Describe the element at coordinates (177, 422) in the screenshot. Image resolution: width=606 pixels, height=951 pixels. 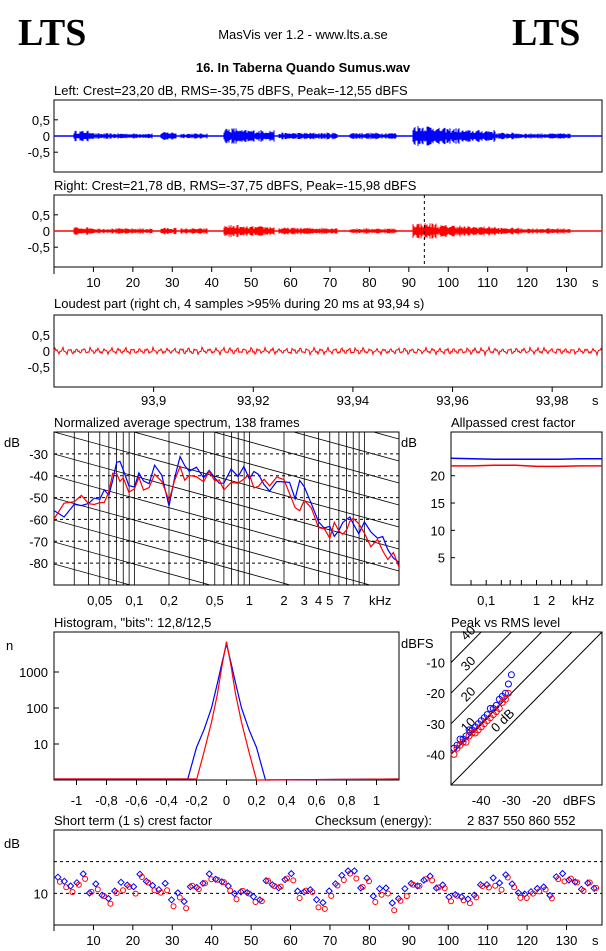
I see `spectrum-panel-title: Normalized average spectrum, 138 frames` at that location.